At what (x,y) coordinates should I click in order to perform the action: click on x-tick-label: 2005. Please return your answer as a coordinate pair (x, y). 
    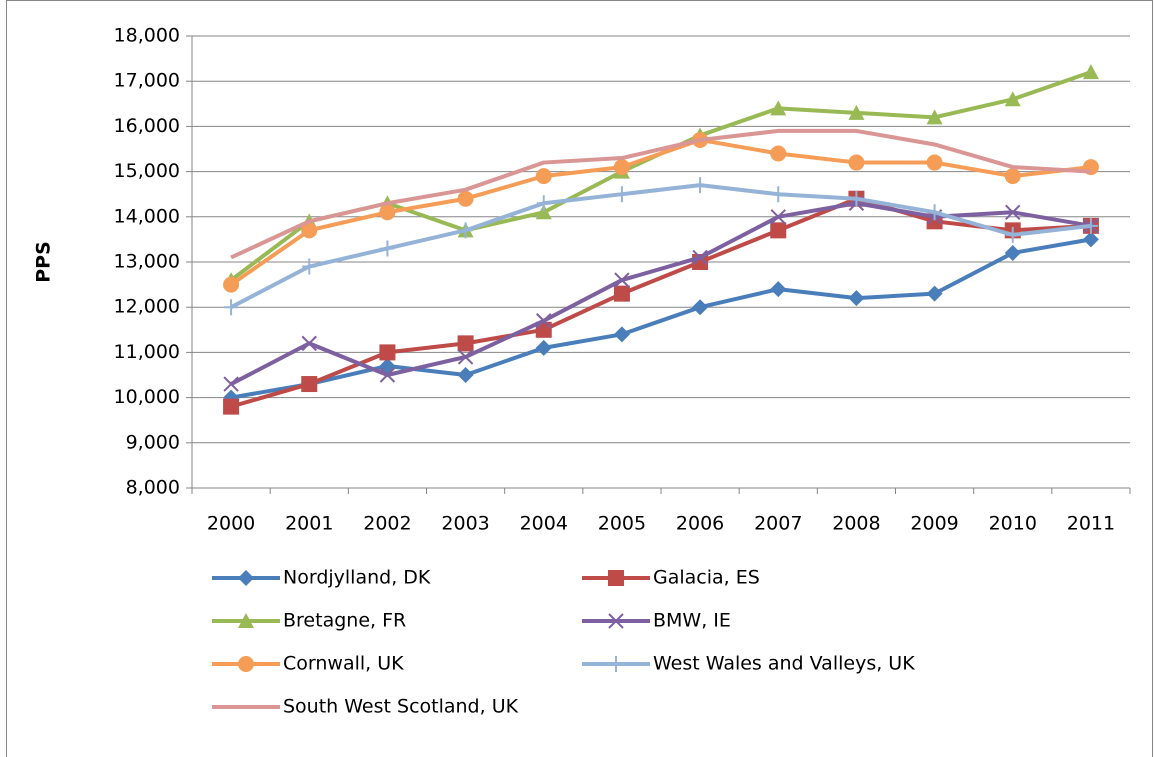
    Looking at the image, I should click on (622, 524).